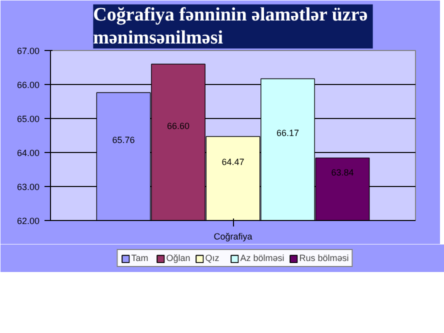 The image size is (444, 333). What do you see at coordinates (262, 258) in the screenshot?
I see `legend-label: Az bölməsi` at bounding box center [262, 258].